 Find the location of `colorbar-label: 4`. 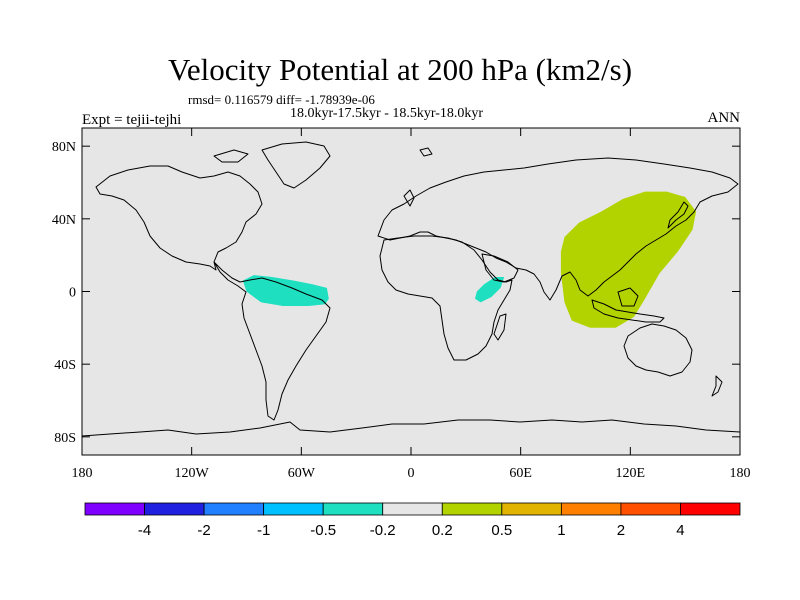

colorbar-label: 4 is located at coordinates (680, 530).